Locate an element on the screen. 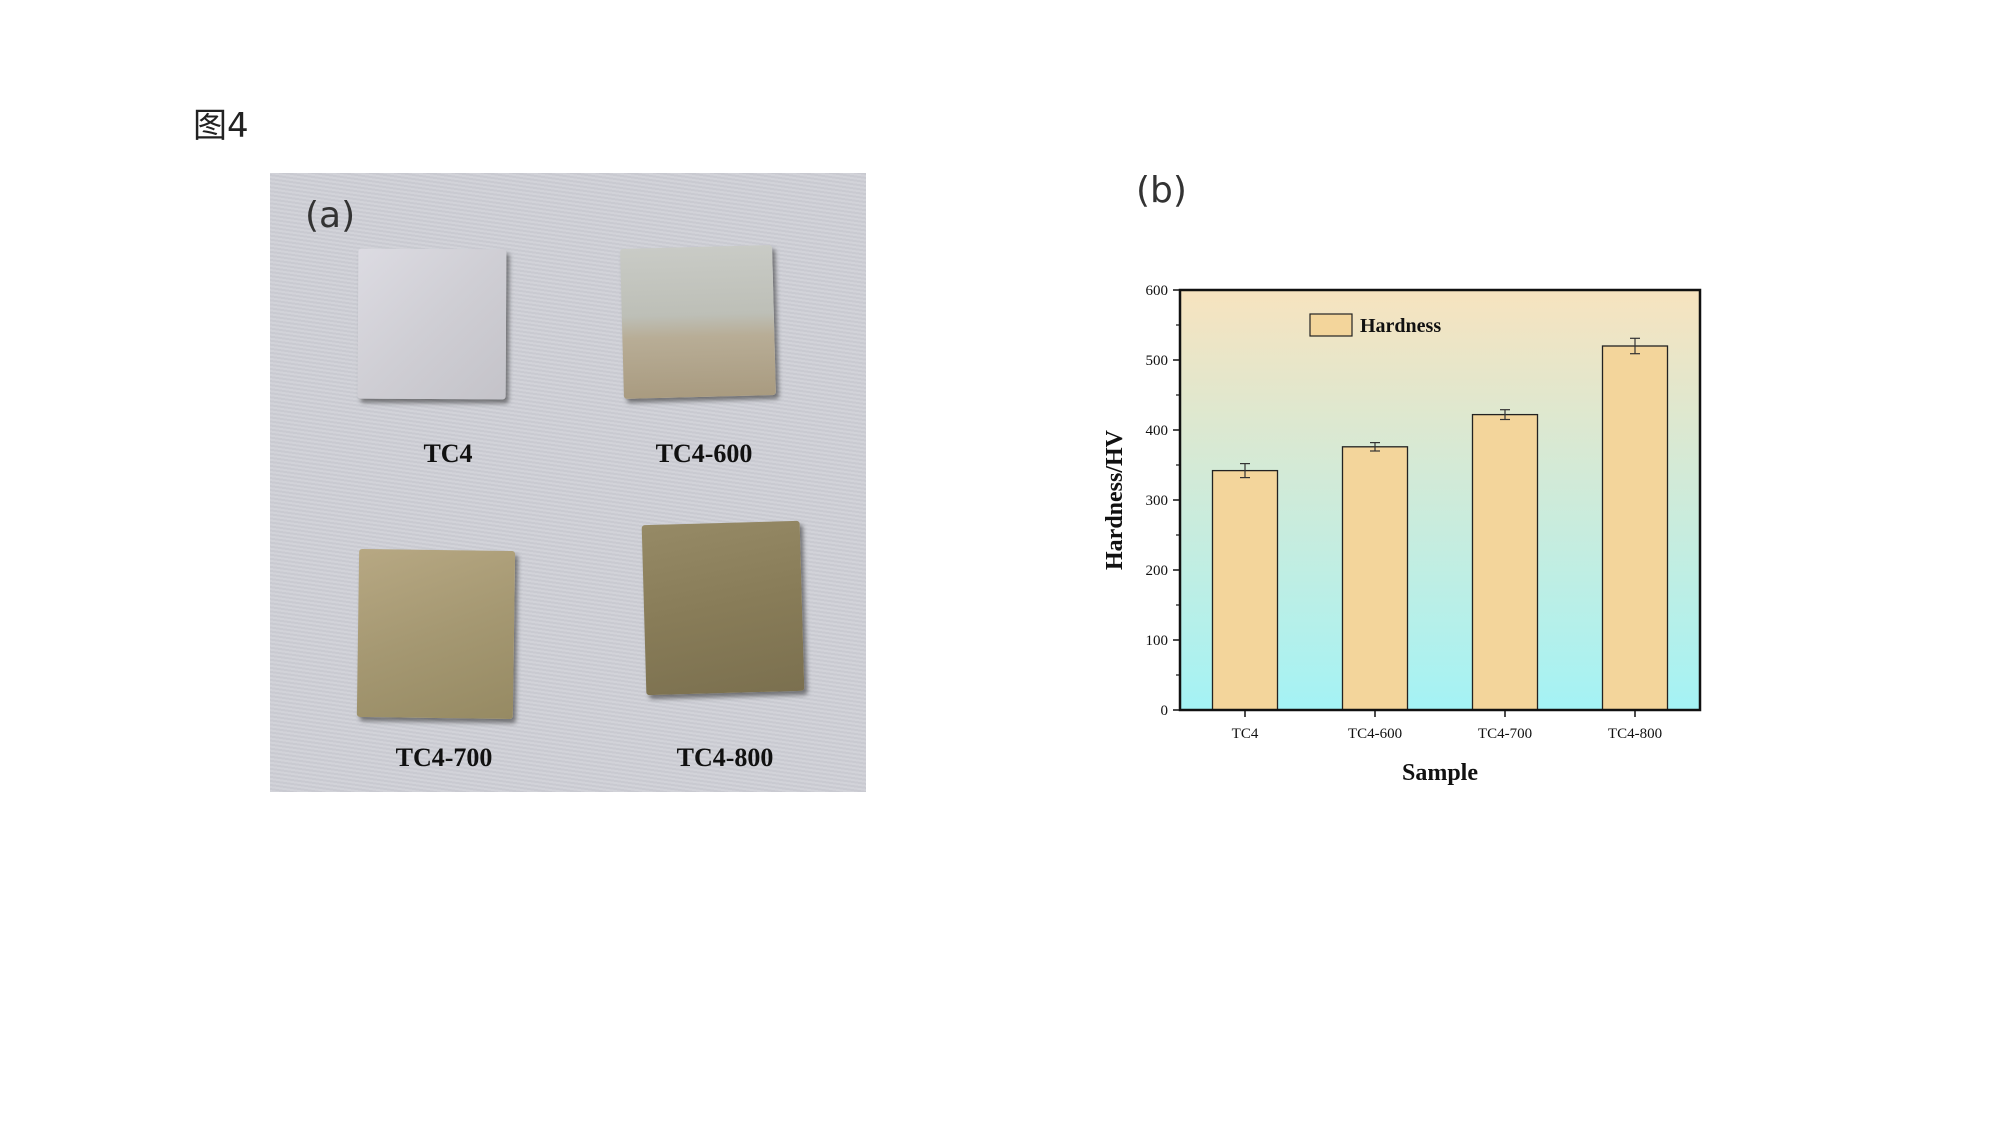 Image resolution: width=1999 pixels, height=1124 pixels. y-tick-label: 300 is located at coordinates (1157, 501).